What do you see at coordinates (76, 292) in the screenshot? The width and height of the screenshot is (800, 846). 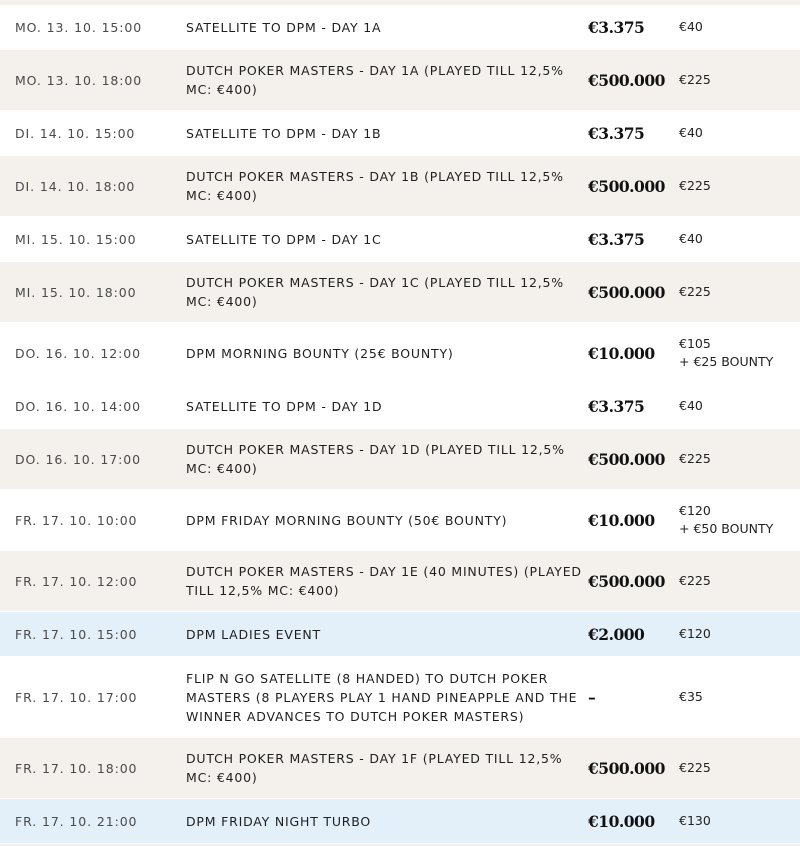 I see `event-date: MI. 15. 10. 18:00` at bounding box center [76, 292].